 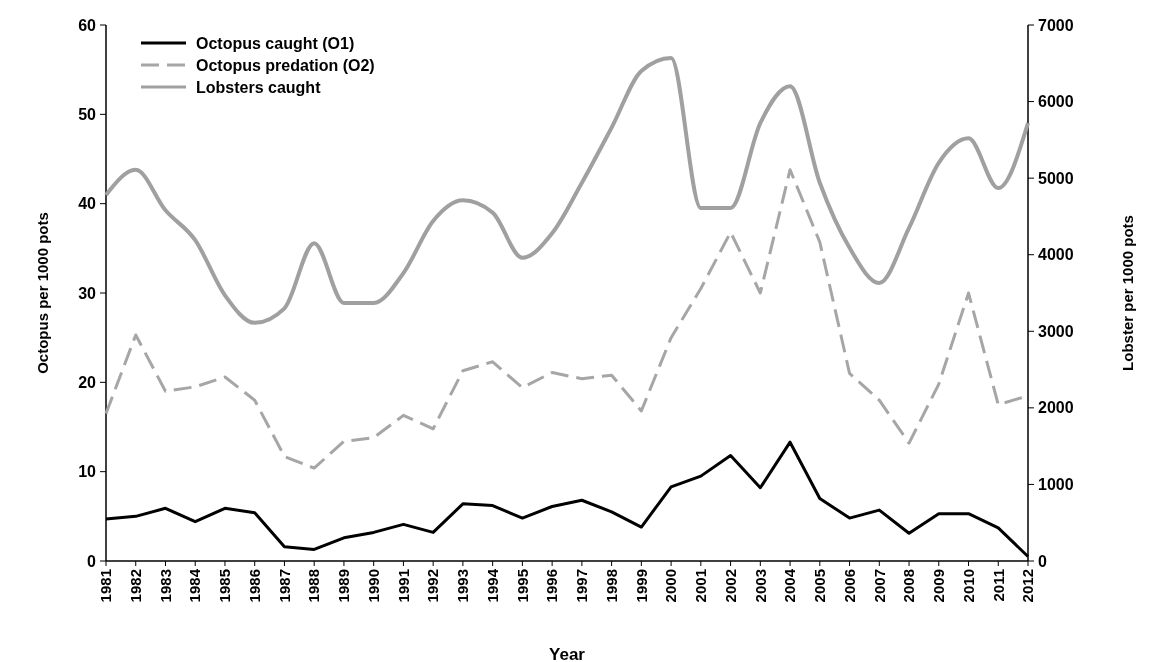 What do you see at coordinates (849, 586) in the screenshot?
I see `x-tick-label: 2006` at bounding box center [849, 586].